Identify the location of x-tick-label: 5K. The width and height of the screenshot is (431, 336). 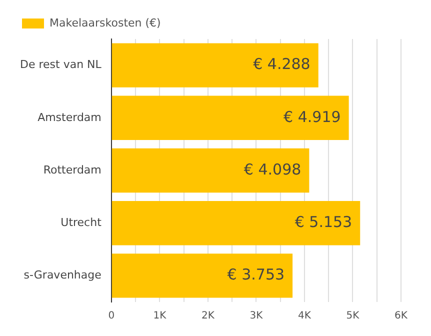
(353, 316).